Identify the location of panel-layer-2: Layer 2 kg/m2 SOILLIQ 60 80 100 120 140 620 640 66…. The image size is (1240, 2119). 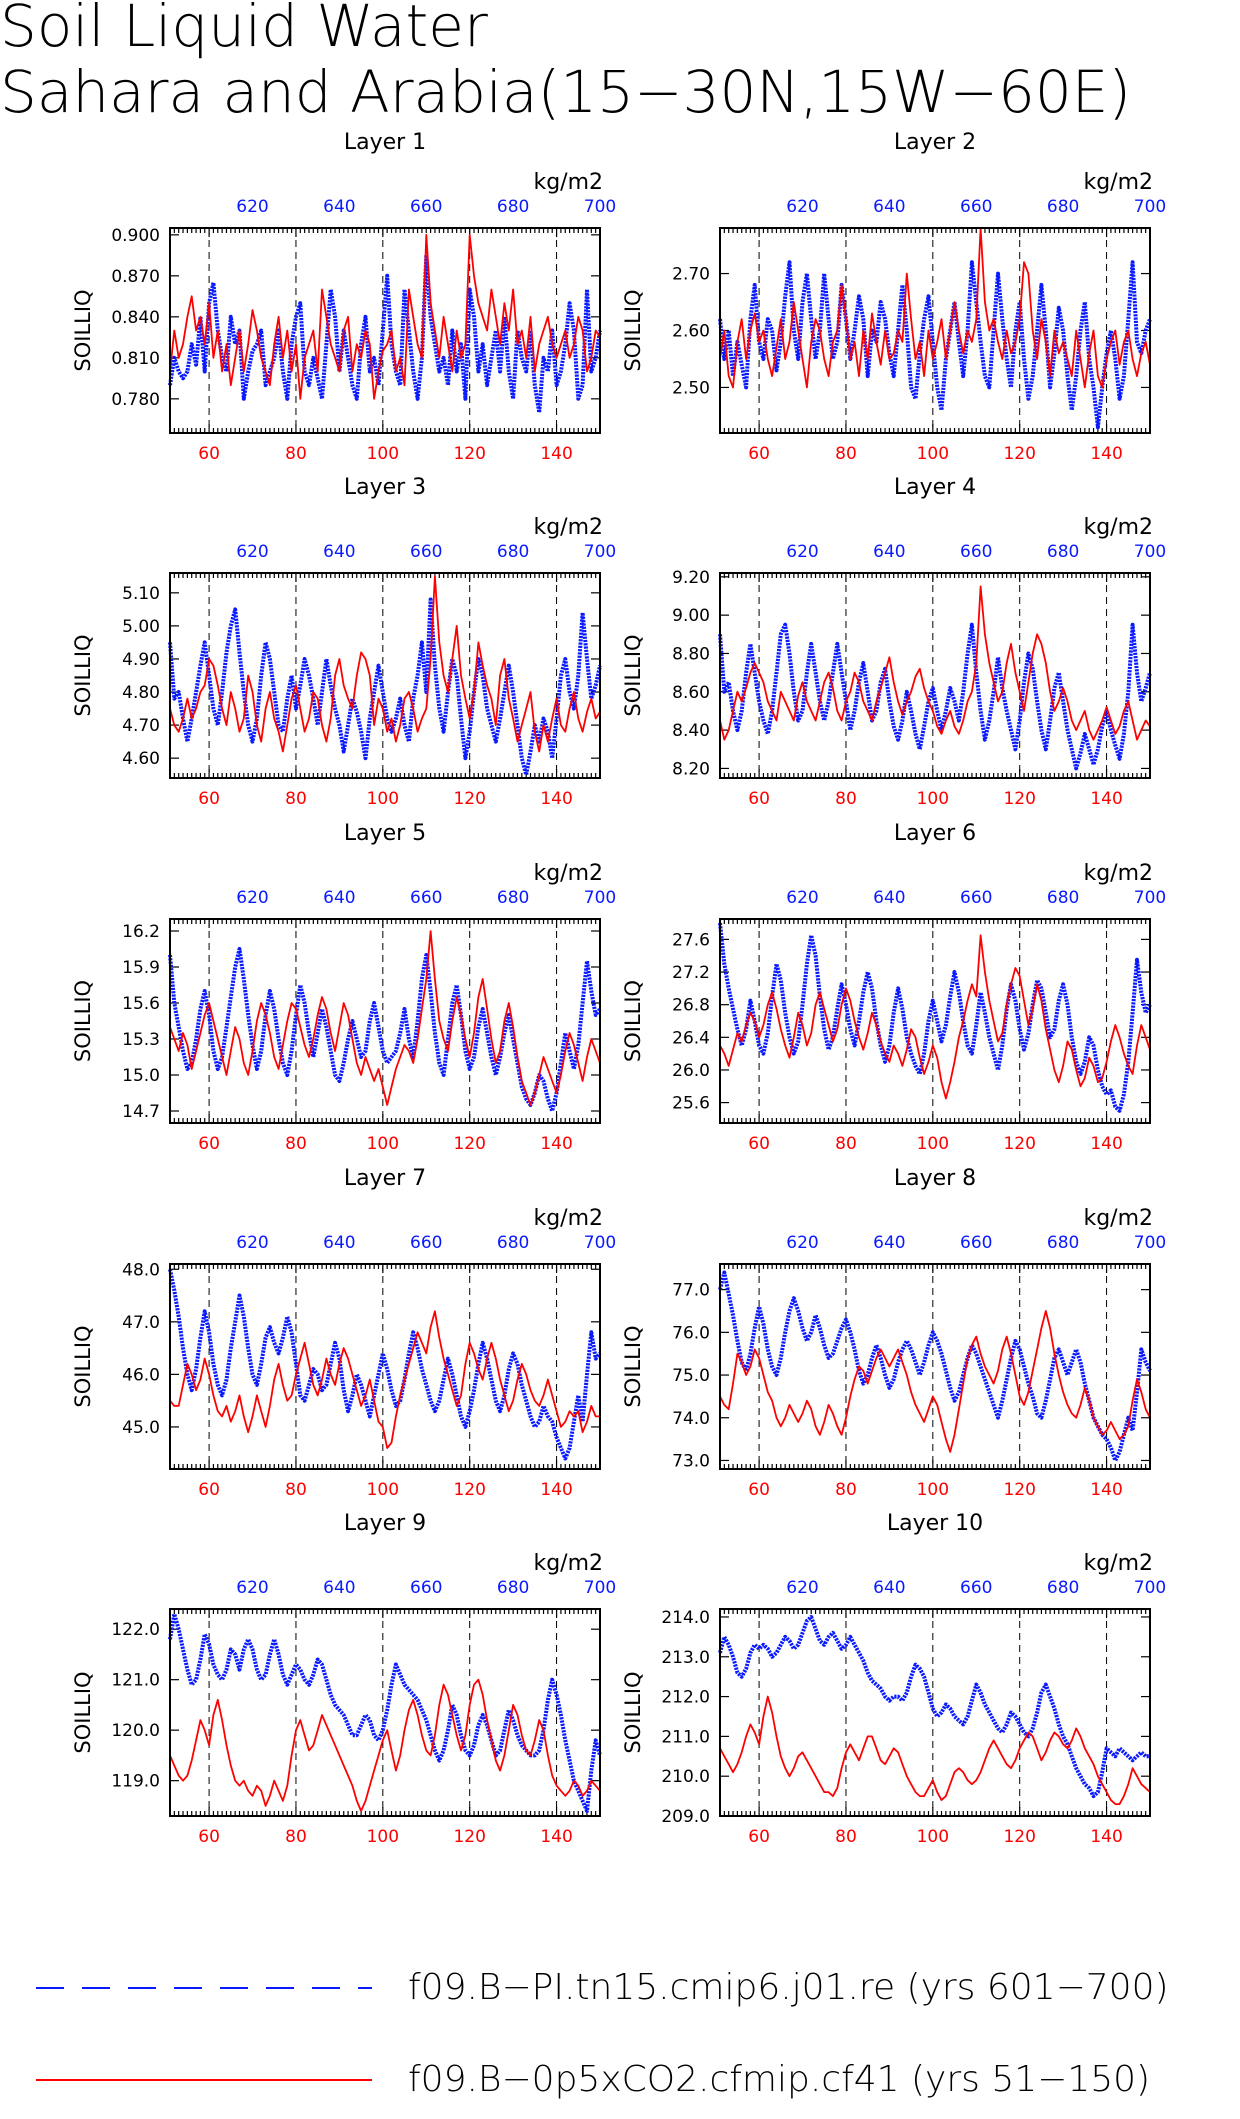
(893, 297).